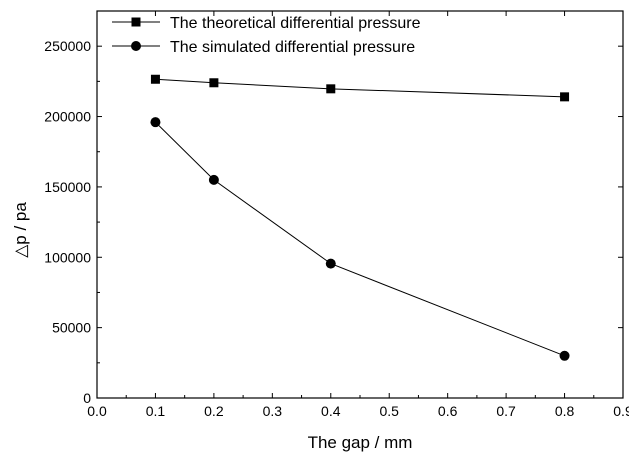  Describe the element at coordinates (565, 411) in the screenshot. I see `x-tick-label: 0.8` at that location.